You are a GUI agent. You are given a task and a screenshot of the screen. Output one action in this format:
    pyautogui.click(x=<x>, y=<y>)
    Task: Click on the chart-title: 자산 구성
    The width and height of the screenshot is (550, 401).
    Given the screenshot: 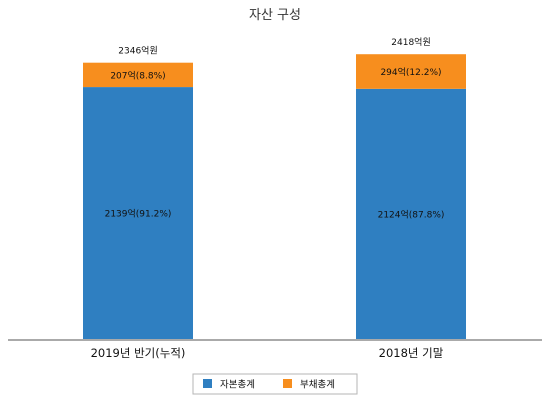 What is the action you would take?
    pyautogui.click(x=275, y=15)
    